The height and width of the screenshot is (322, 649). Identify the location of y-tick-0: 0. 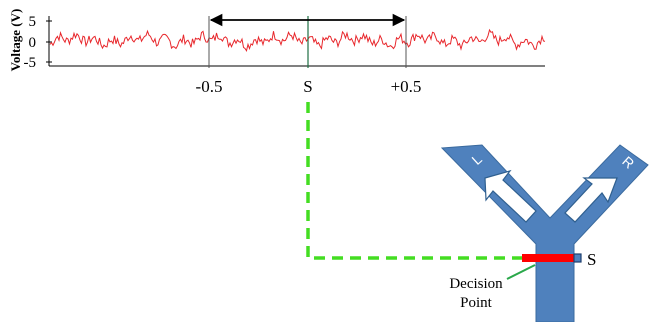
(33, 43).